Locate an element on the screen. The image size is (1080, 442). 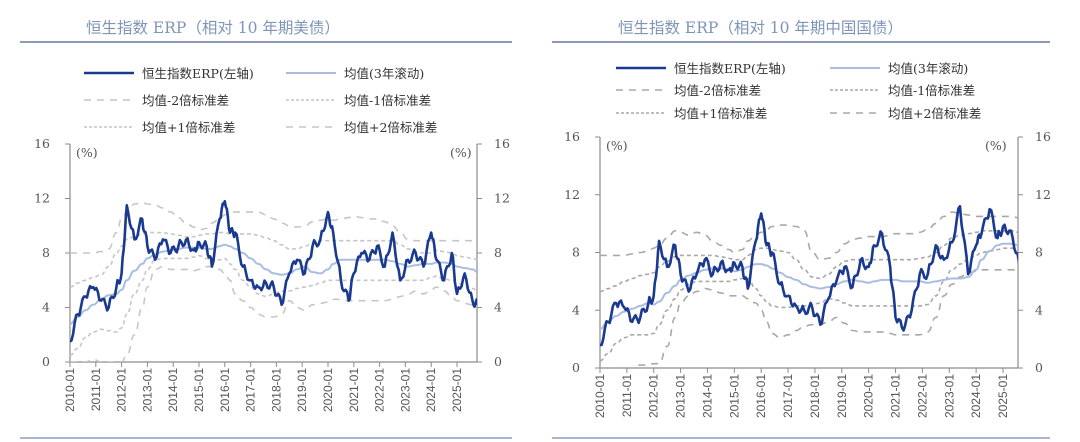
chart-title: 恒生指数 ERP（相对 10 年期中国国债） is located at coordinates (760, 28).